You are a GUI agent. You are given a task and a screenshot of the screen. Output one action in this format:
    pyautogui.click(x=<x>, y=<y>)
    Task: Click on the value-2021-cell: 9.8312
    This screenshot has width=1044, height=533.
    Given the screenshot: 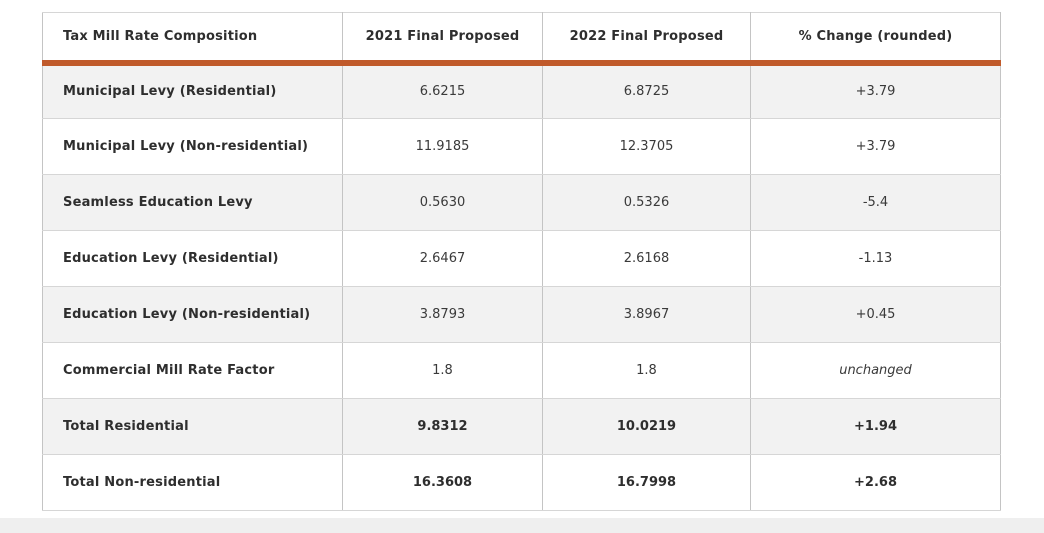 What is the action you would take?
    pyautogui.click(x=442, y=426)
    